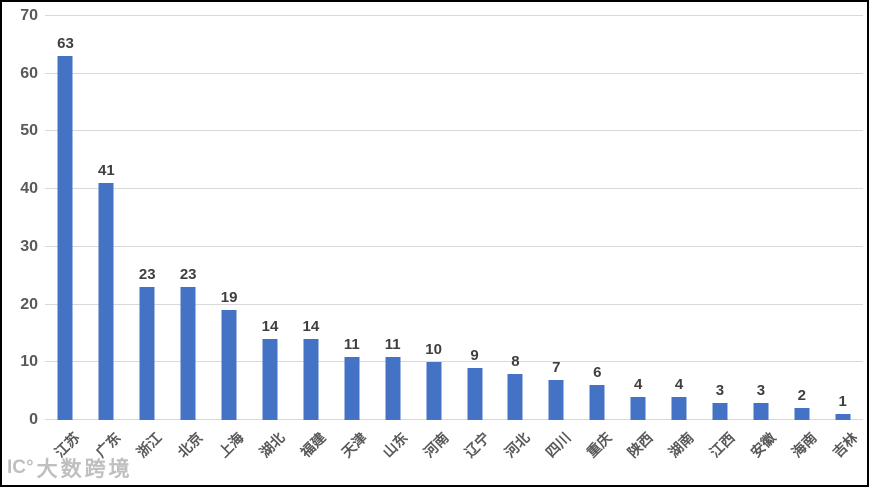  Describe the element at coordinates (801, 396) in the screenshot. I see `bar-value-label: 2` at that location.